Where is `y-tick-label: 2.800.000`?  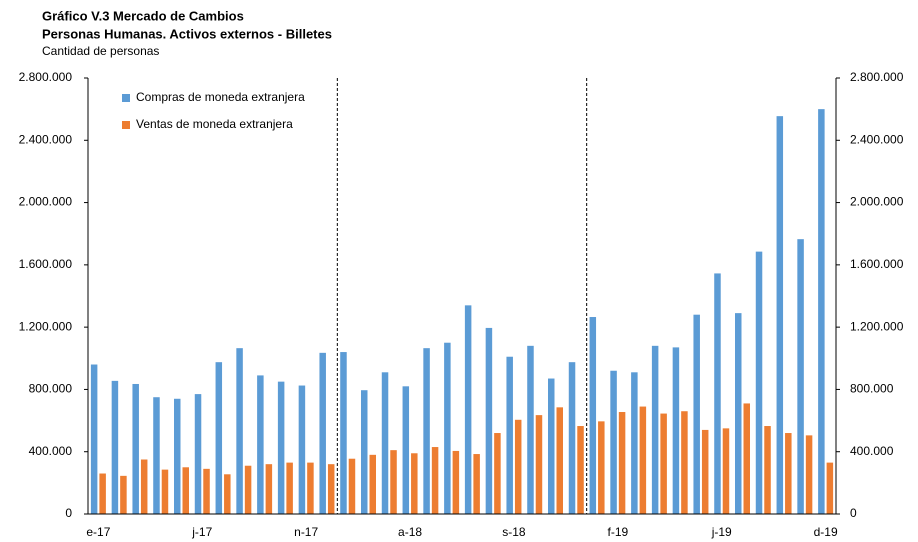
y-tick-label: 2.800.000 is located at coordinates (46, 77).